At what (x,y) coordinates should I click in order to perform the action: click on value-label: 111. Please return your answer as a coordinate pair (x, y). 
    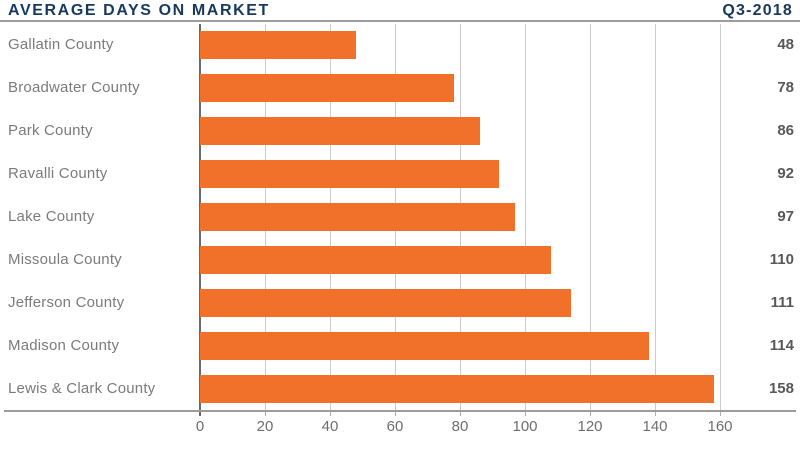
    Looking at the image, I should click on (782, 302).